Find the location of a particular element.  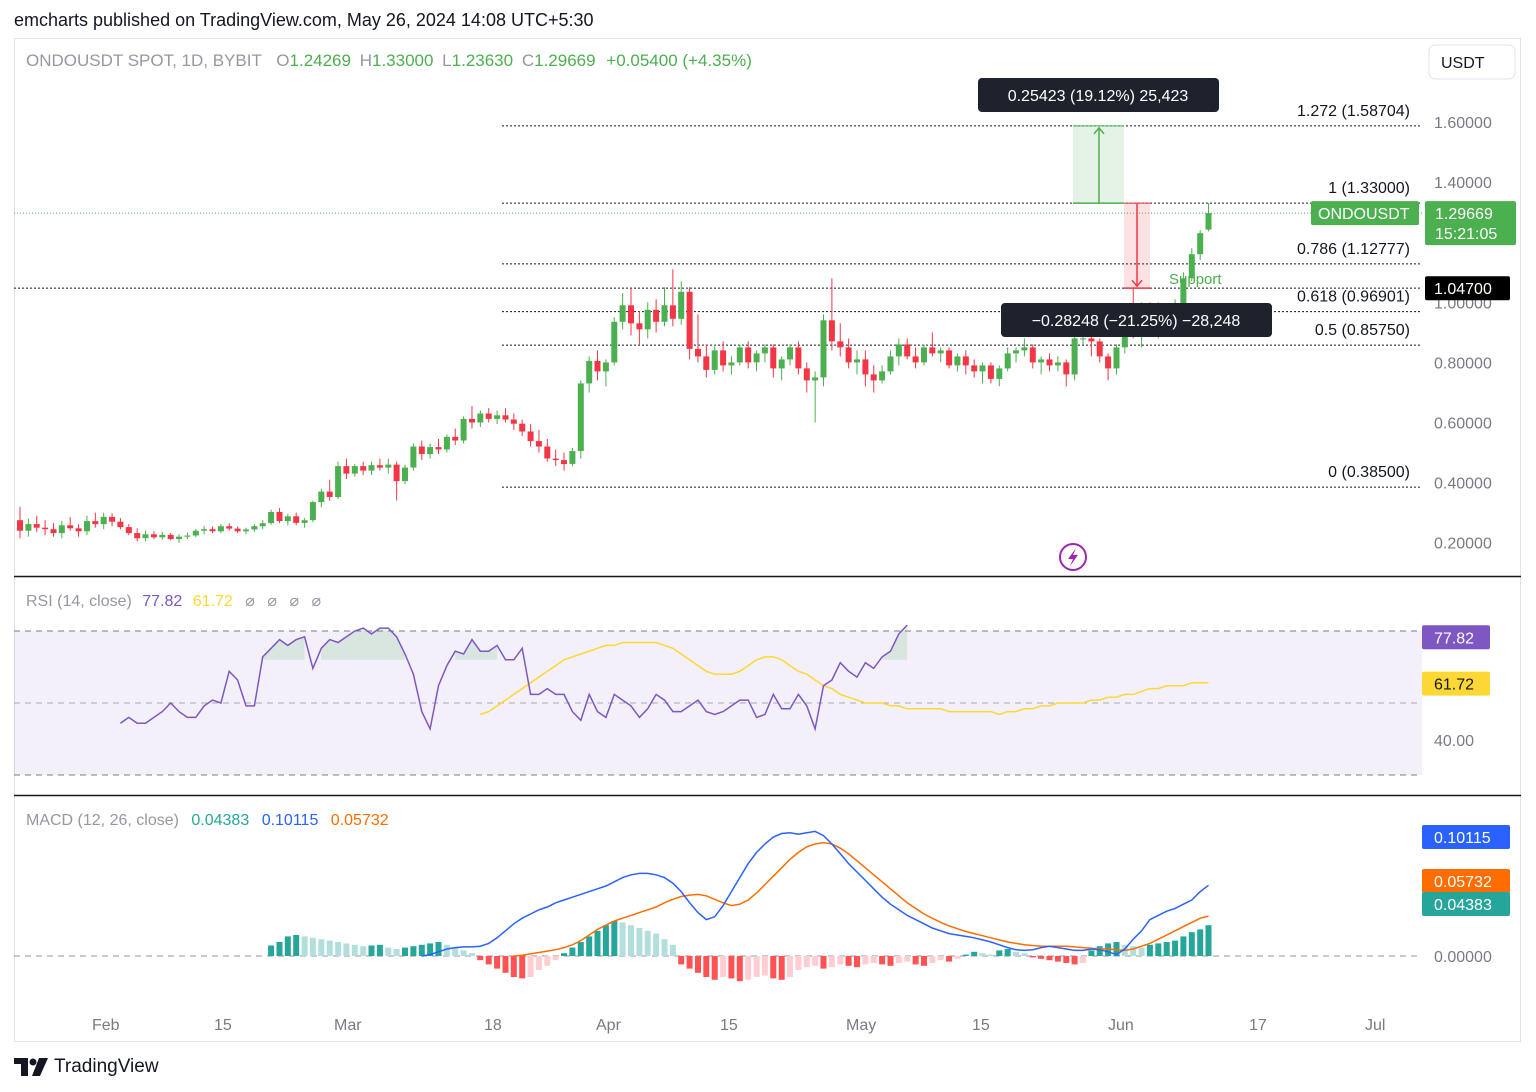

lightning-icon is located at coordinates (1073, 557).